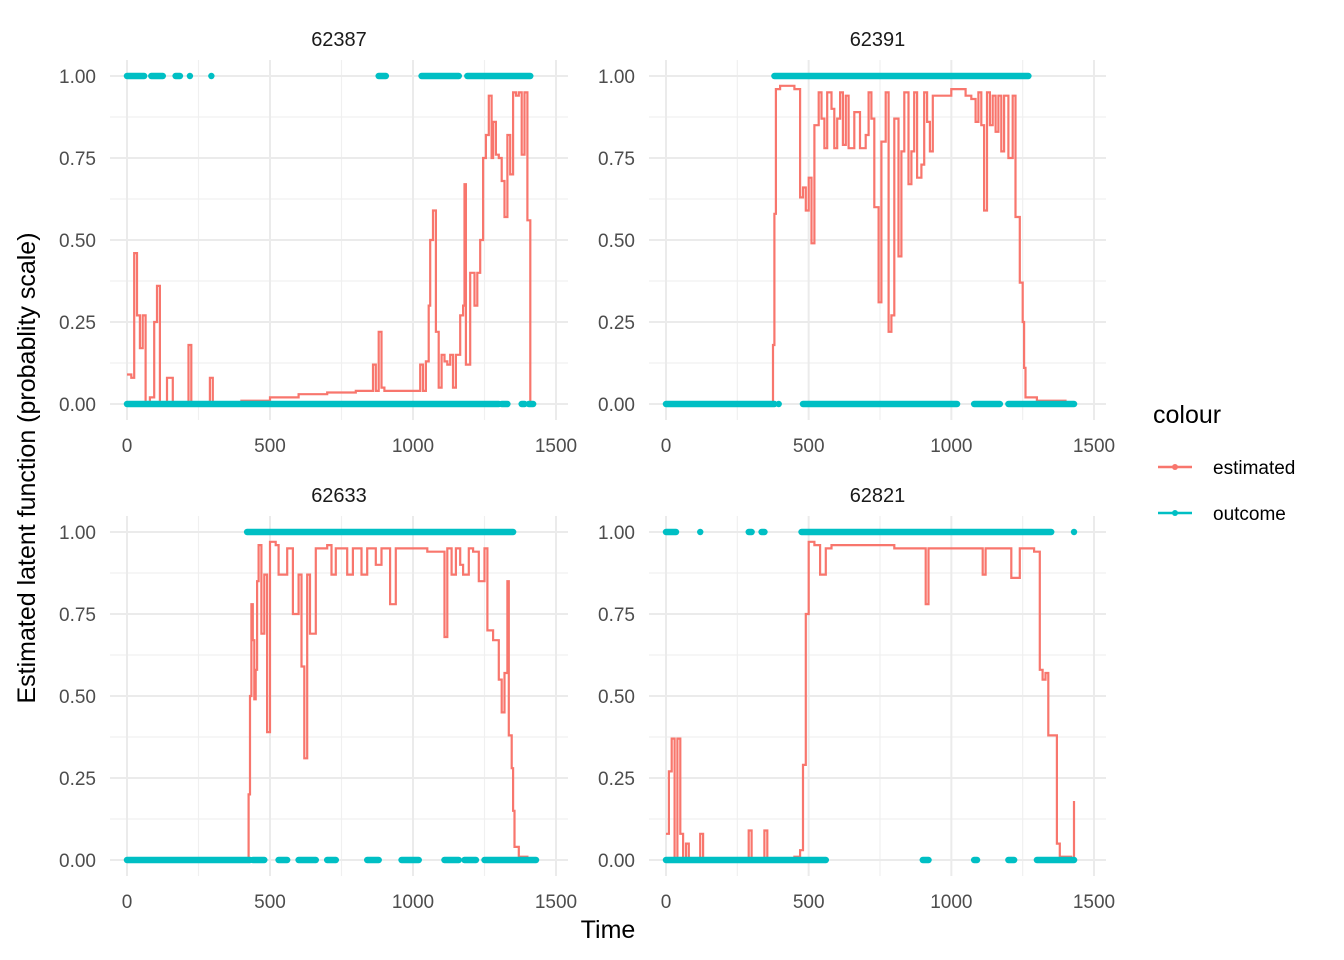  Describe the element at coordinates (616, 779) in the screenshot. I see `y-tick-label-62821-1: 0.25` at that location.